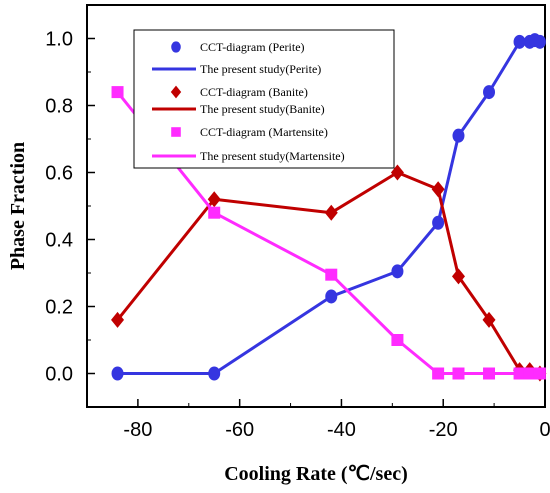 This screenshot has width=550, height=493. Describe the element at coordinates (59, 40) in the screenshot. I see `y-tick-label: 1.0` at that location.